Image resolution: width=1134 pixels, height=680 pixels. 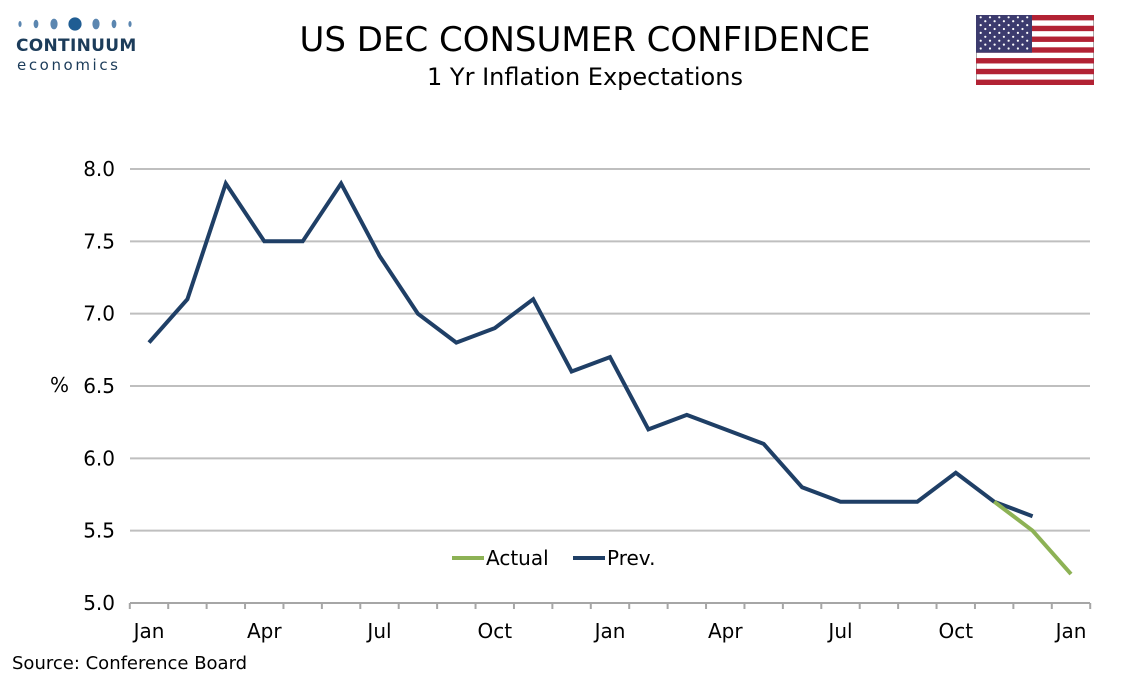 I want to click on legend-label-prev: Prev., so click(x=631, y=558).